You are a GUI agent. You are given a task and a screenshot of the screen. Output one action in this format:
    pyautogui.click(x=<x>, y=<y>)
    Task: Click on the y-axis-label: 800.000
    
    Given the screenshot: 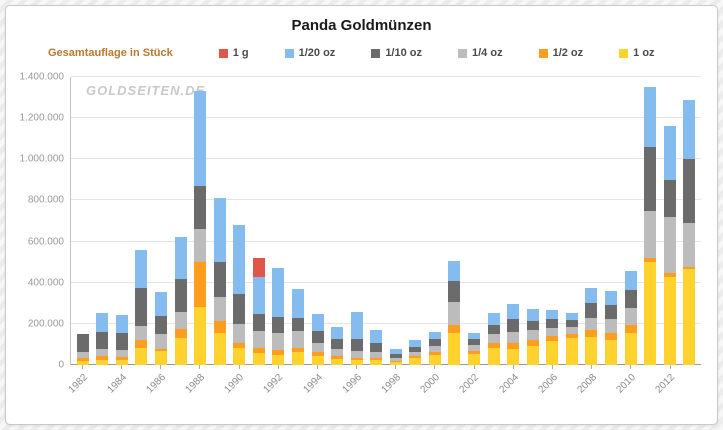 What is the action you would take?
    pyautogui.click(x=45, y=200)
    